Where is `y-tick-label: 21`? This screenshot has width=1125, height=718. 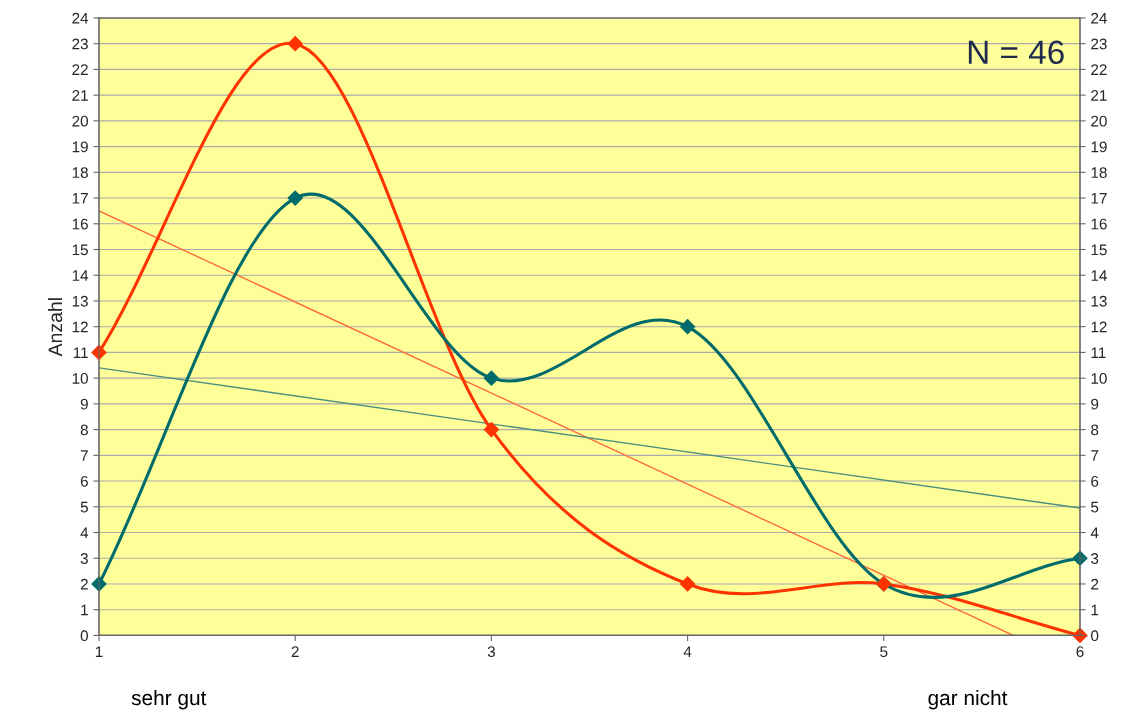
y-tick-label: 21 is located at coordinates (80, 95).